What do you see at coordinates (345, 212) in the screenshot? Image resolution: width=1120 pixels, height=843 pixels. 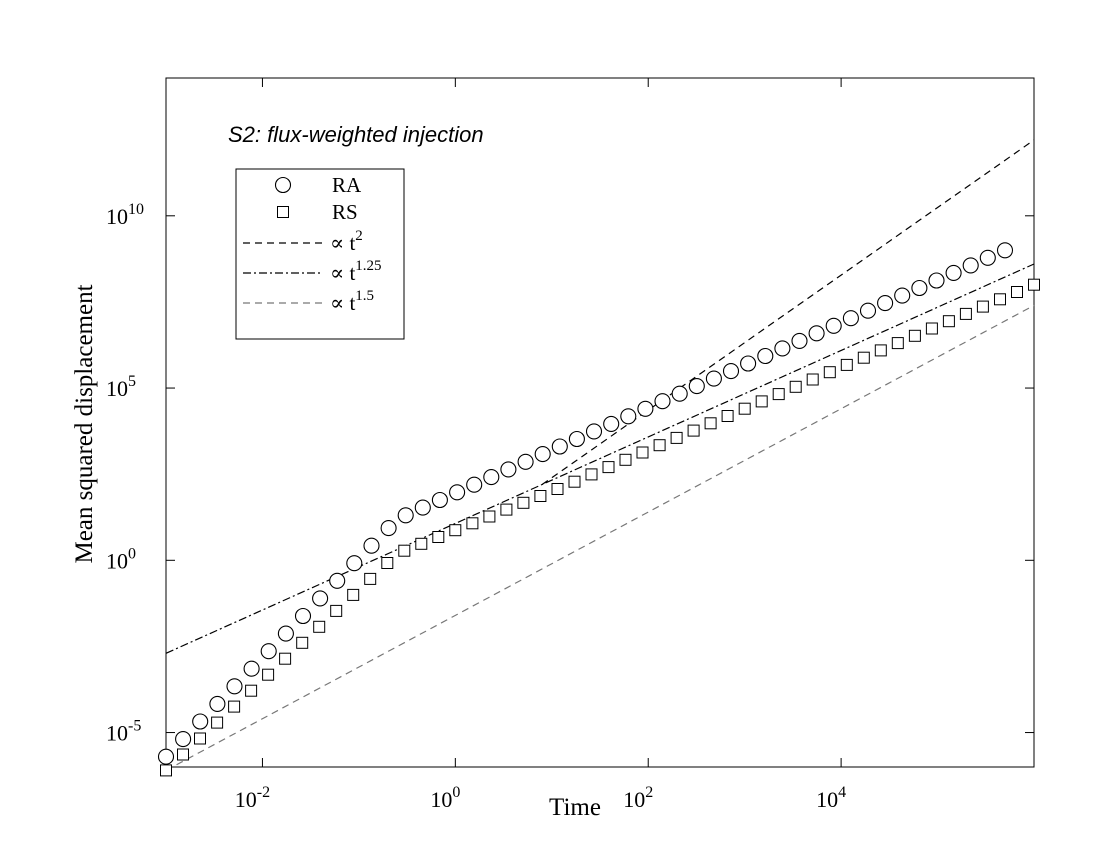 I see `legend-label: RS` at bounding box center [345, 212].